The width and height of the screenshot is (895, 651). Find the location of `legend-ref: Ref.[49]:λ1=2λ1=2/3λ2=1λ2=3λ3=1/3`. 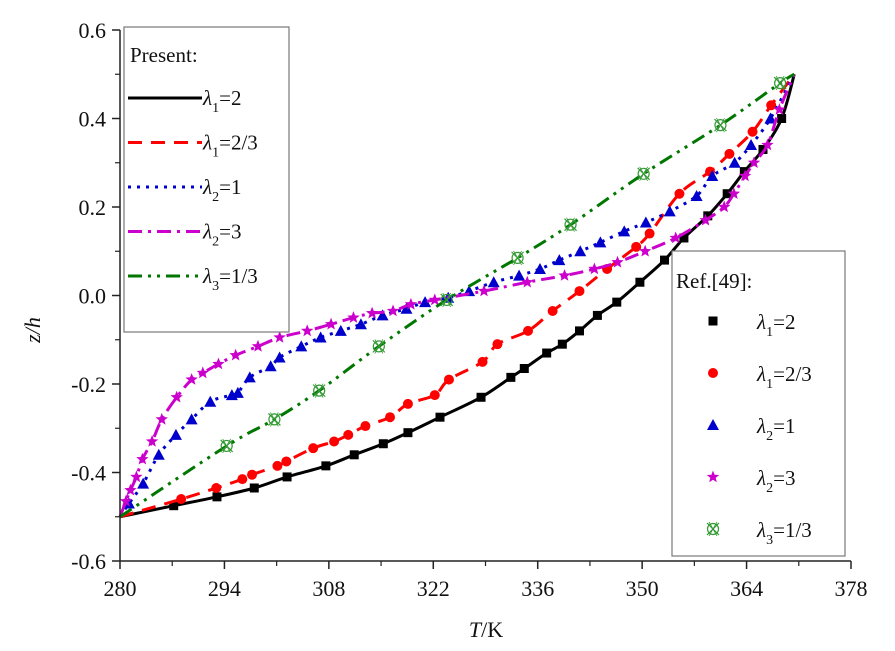

legend-ref: Ref.[49]:λ1=2λ1=2/3λ2=1λ2=3λ3=1/3 is located at coordinates (758, 403).